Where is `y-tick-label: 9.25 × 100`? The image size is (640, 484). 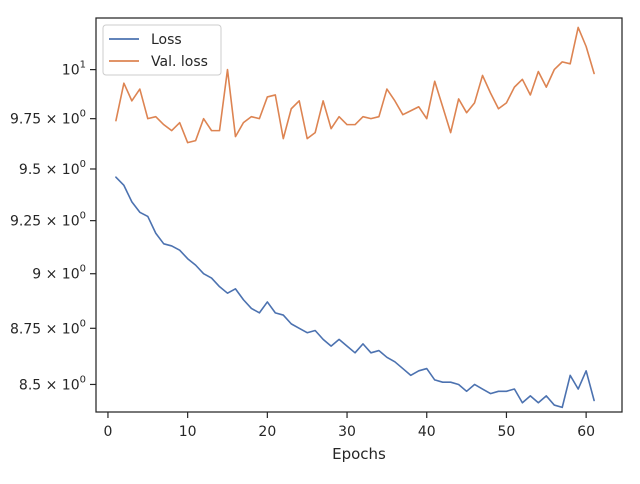
y-tick-label: 9.25 × 100 is located at coordinates (48, 220).